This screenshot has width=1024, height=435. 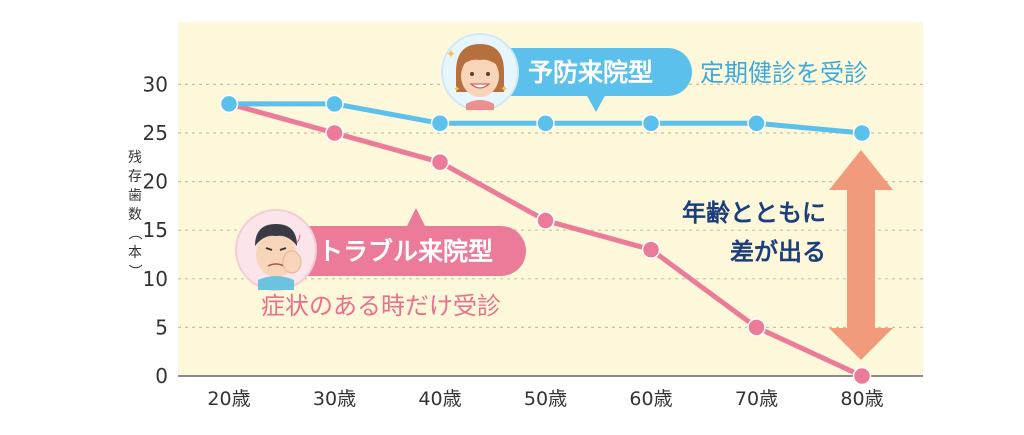 I want to click on y-tick-label: 15, so click(x=155, y=230).